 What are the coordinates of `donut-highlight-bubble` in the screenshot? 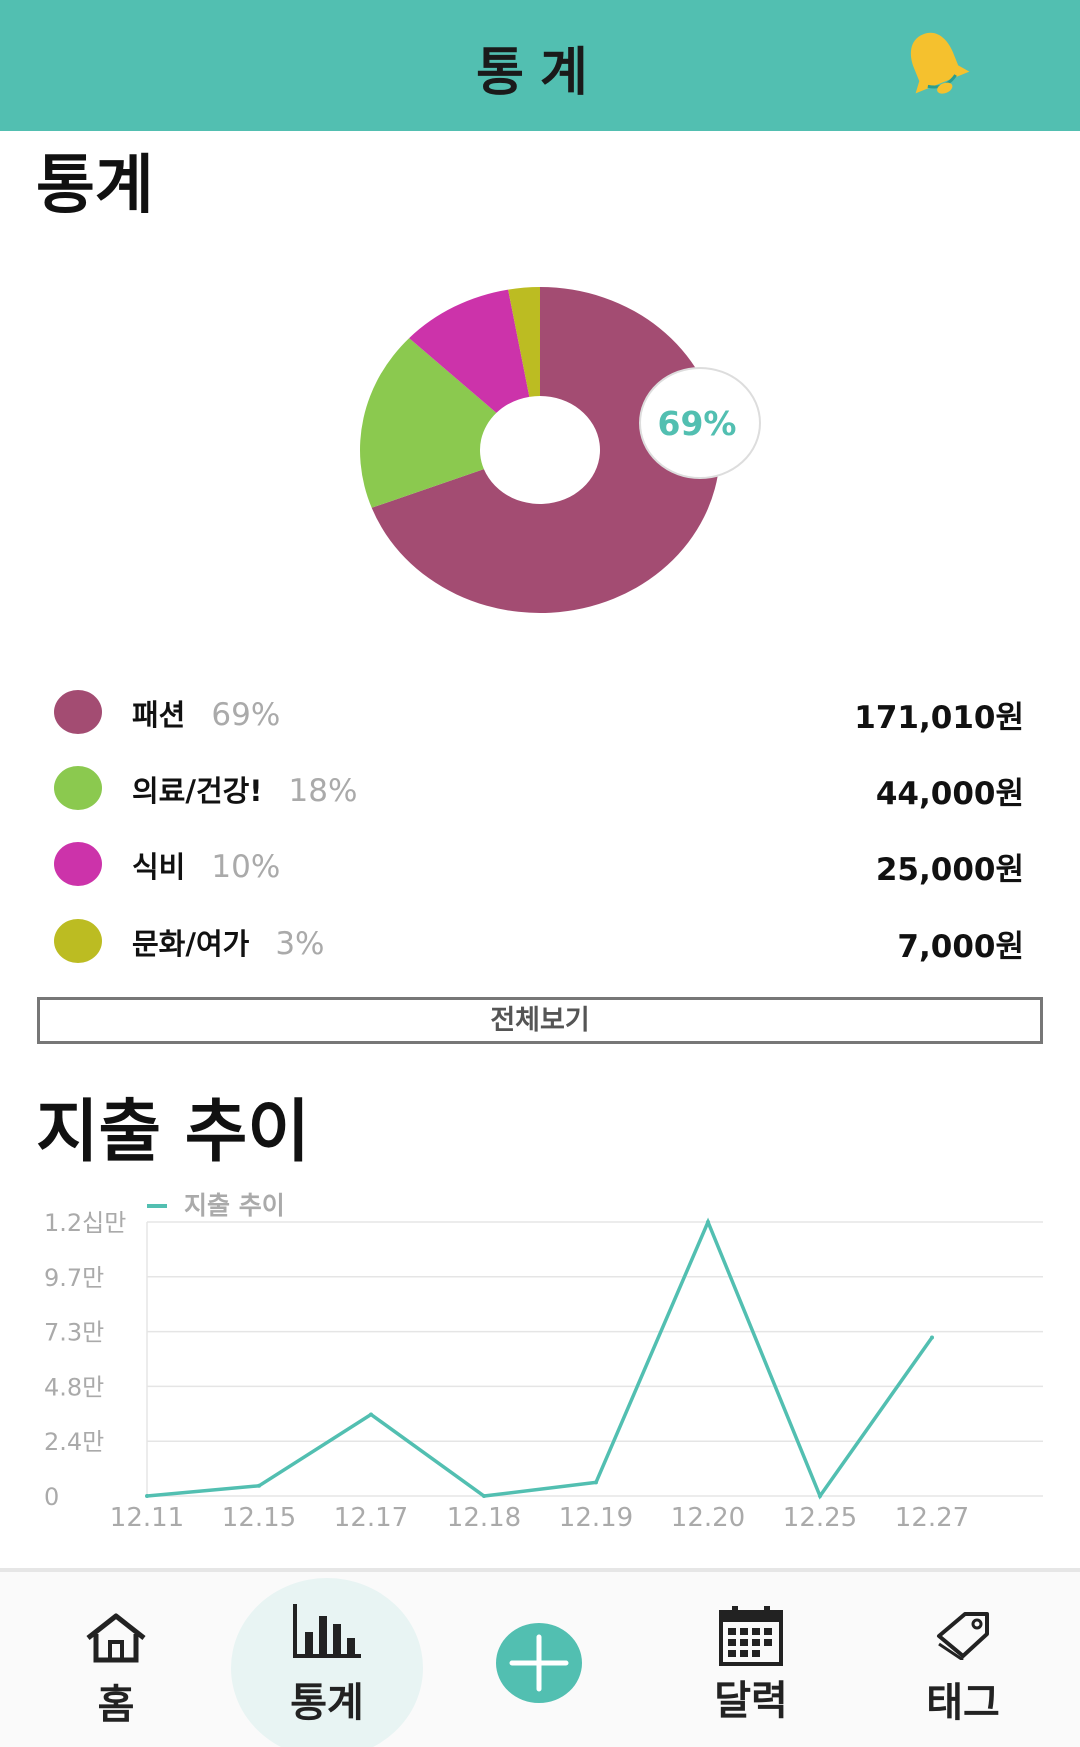 It's located at (700, 423).